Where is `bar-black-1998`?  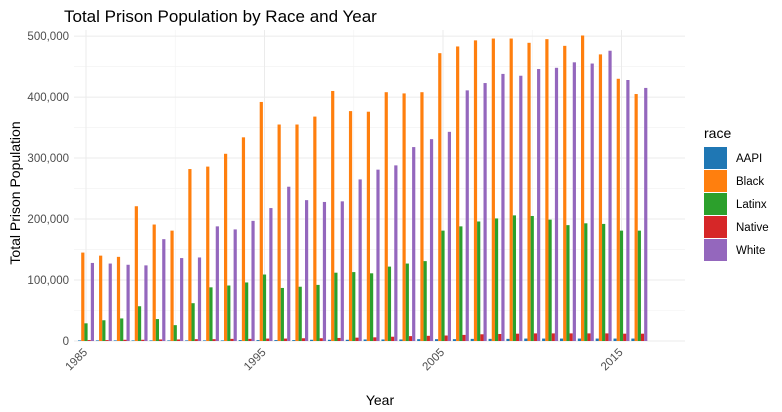 bar-black-1998 is located at coordinates (315, 228).